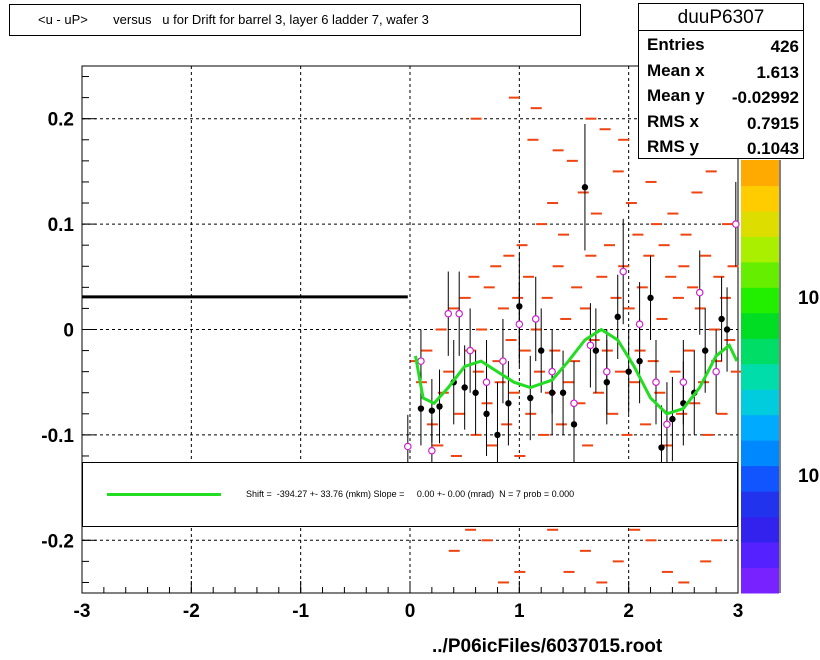 The height and width of the screenshot is (660, 820). I want to click on y-tick-label: 0.1, so click(61, 225).